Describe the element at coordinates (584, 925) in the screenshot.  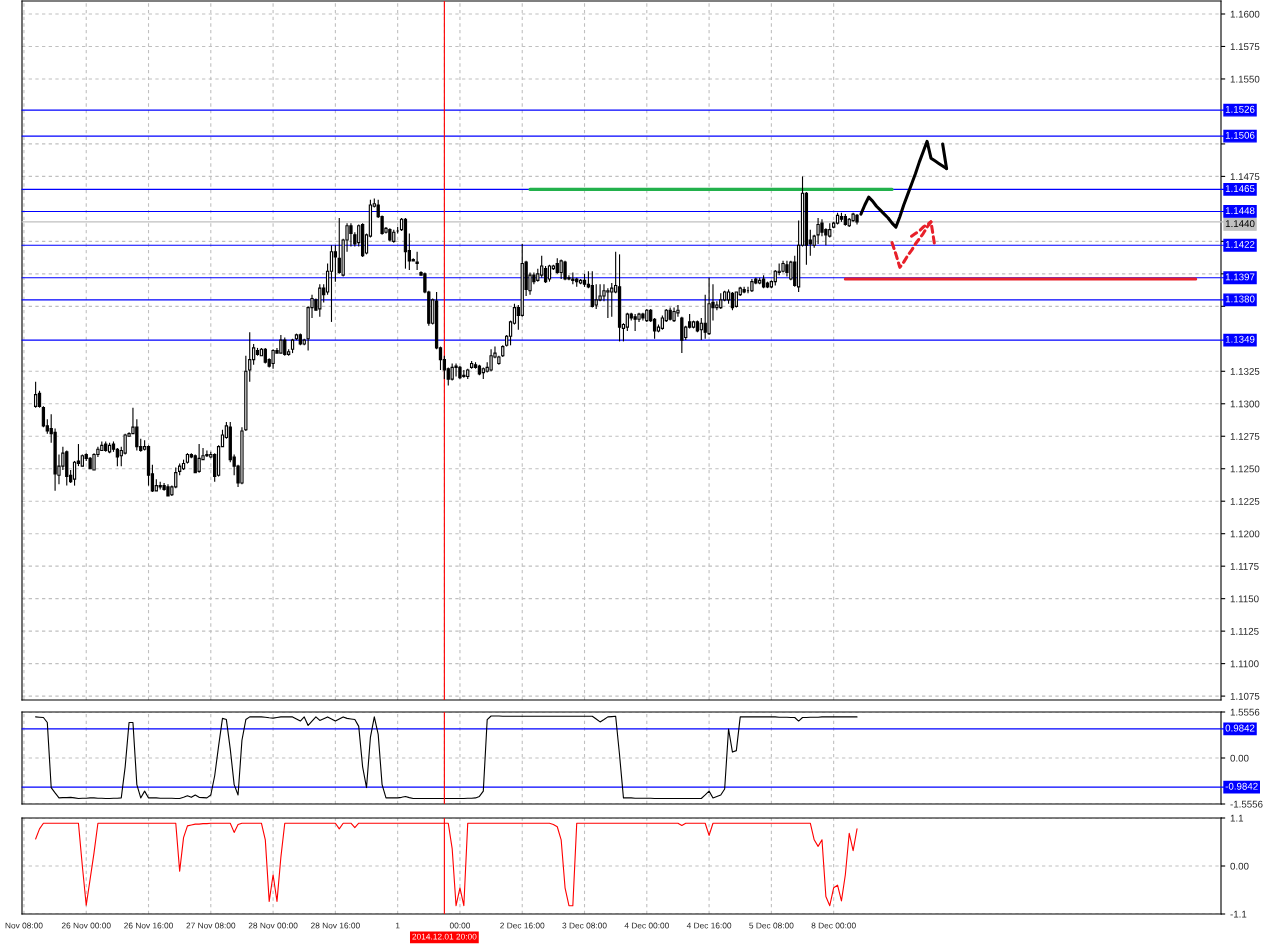
I see `x-tick-label: 3 Dec 08:00` at that location.